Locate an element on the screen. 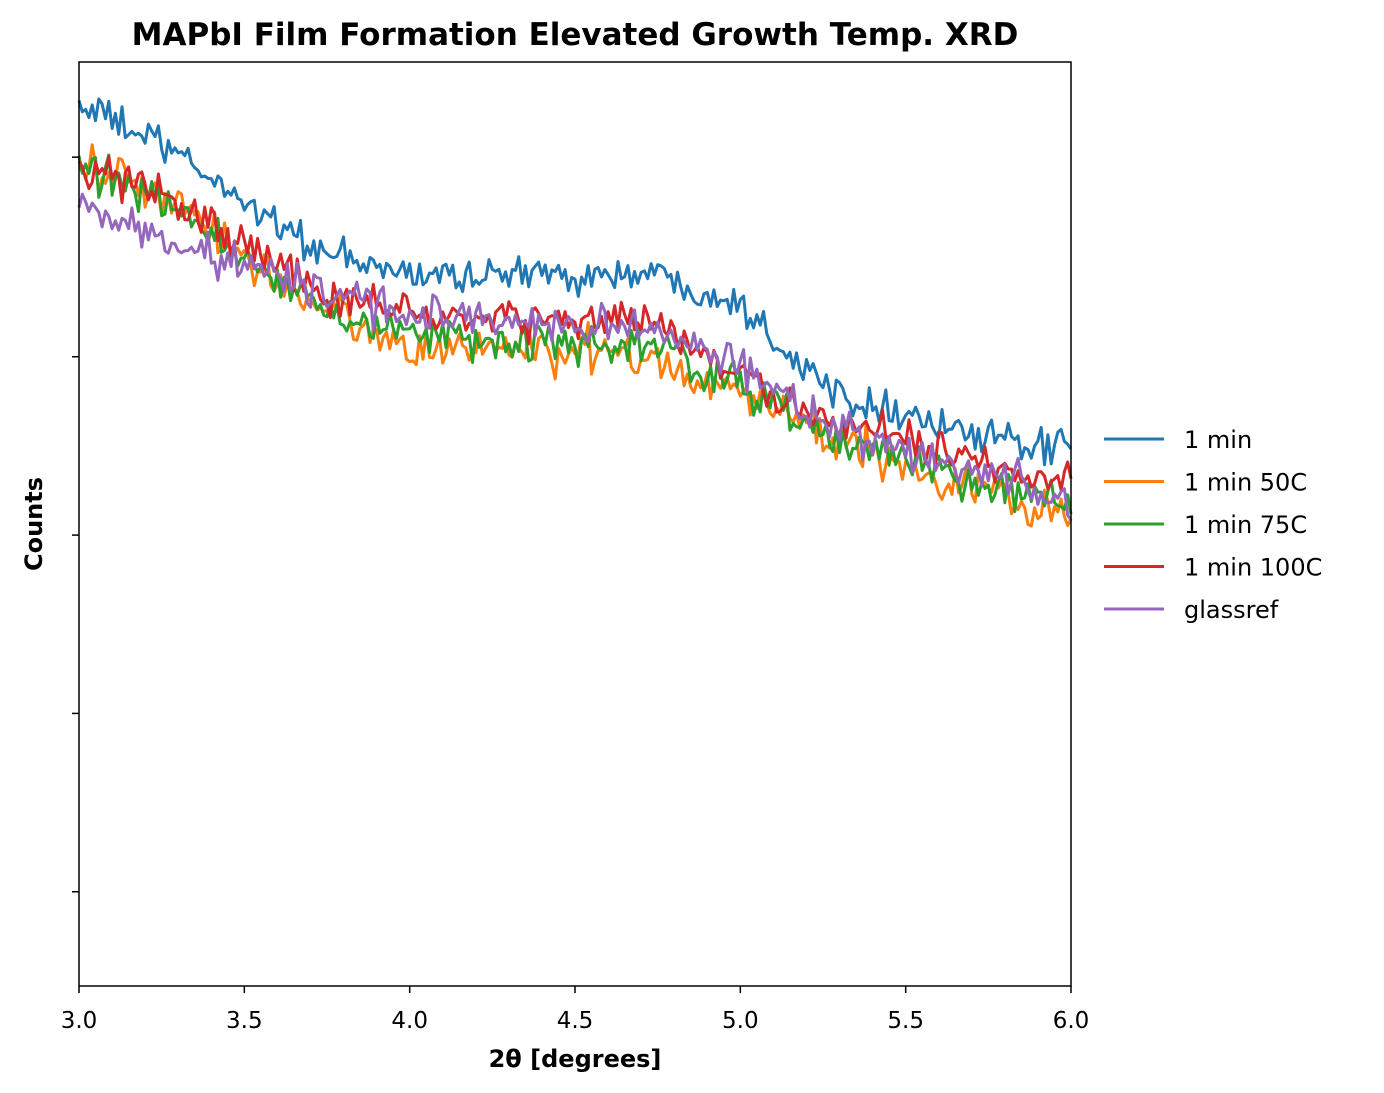 The width and height of the screenshot is (1384, 1093). x-tick-label-6: 6.0 is located at coordinates (1071, 1021).